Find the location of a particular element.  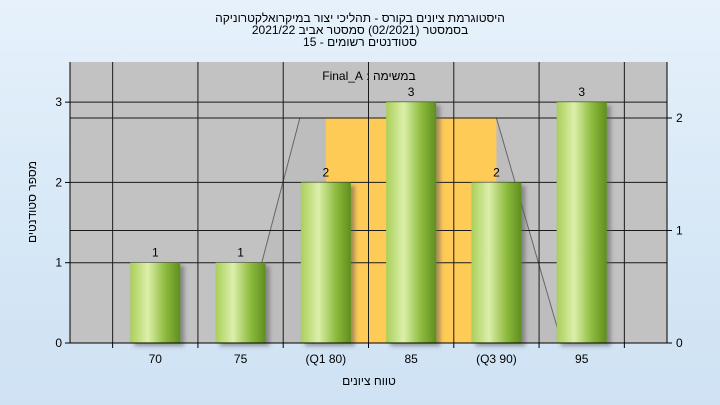

legend-text: במשימה : Final_A is located at coordinates (368, 76).